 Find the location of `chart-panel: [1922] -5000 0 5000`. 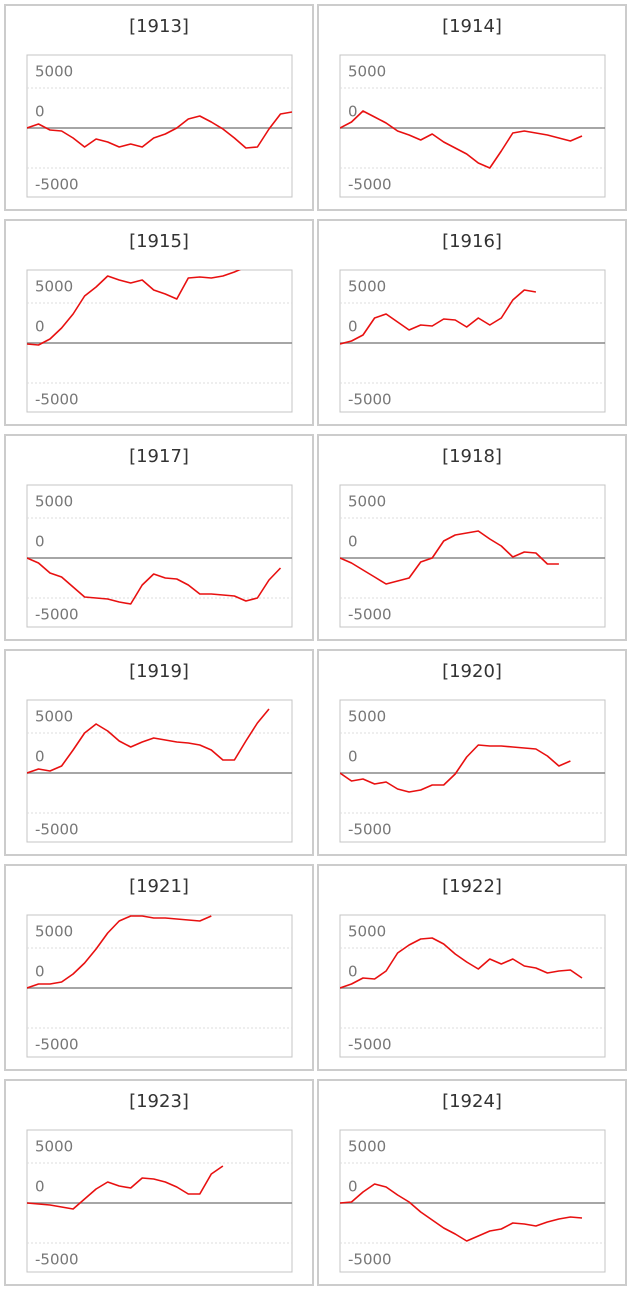

chart-panel: [1922] -5000 0 5000 is located at coordinates (472, 967).